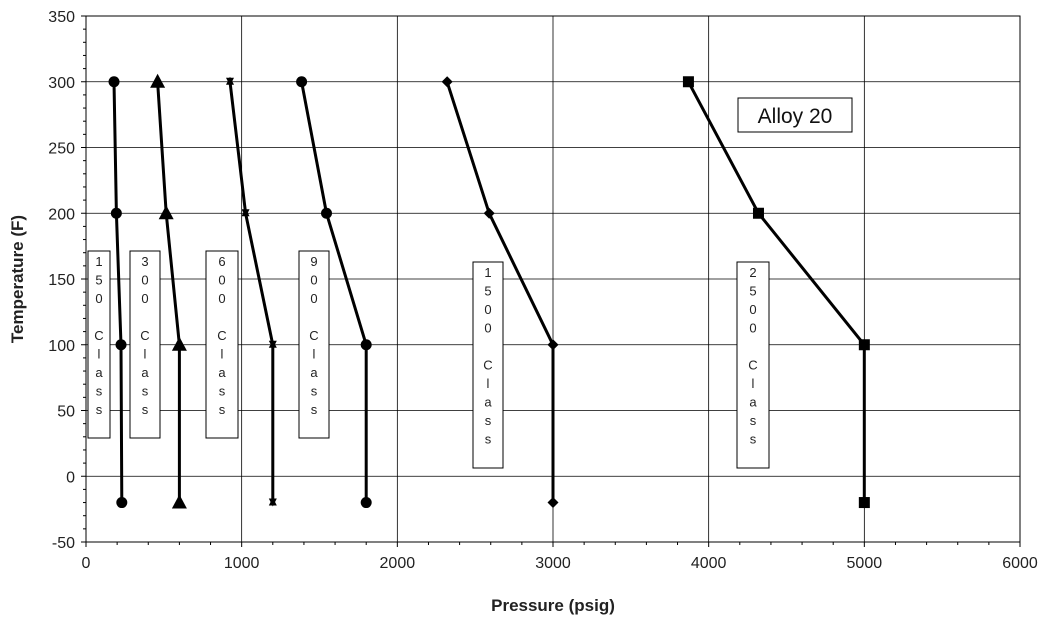  Describe the element at coordinates (1020, 563) in the screenshot. I see `x-tick-label: 6000` at that location.